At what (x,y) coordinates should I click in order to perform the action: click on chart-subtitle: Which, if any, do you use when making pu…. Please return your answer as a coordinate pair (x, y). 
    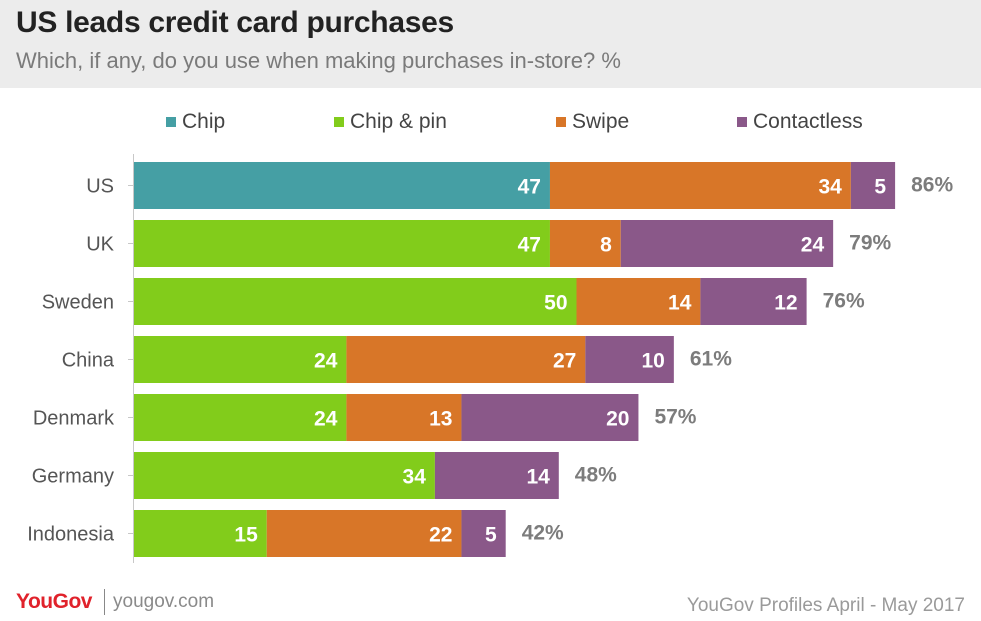
    Looking at the image, I should click on (318, 60).